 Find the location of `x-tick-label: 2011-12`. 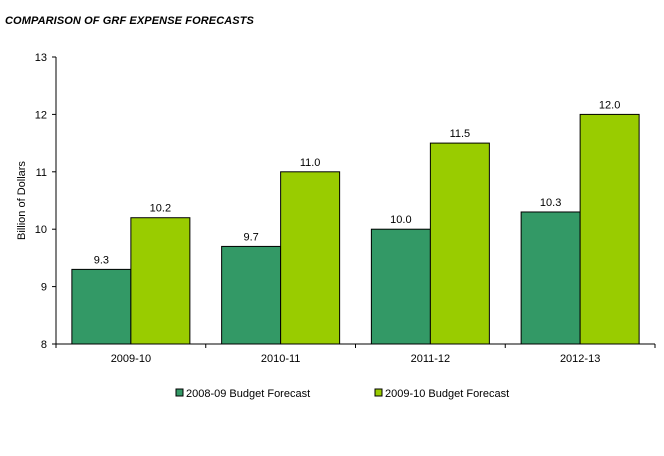

x-tick-label: 2011-12 is located at coordinates (431, 359).